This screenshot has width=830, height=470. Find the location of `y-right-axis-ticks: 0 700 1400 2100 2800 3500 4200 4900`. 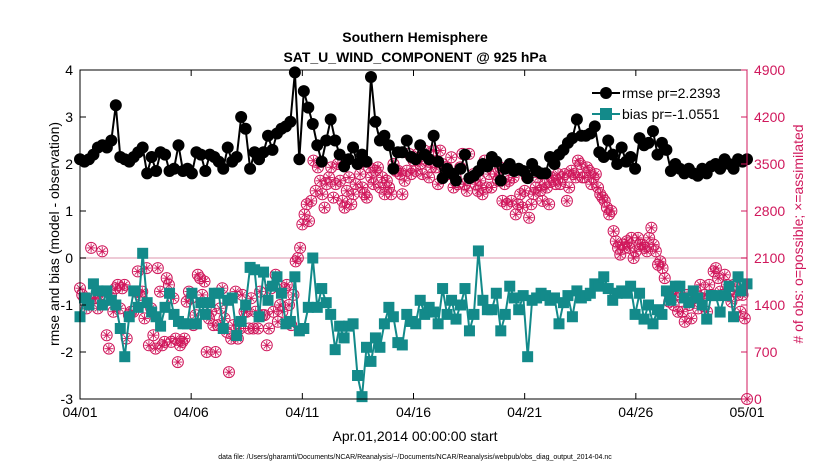

y-right-axis-ticks: 0 700 1400 2100 2800 3500 4200 4900 is located at coordinates (763, 234).